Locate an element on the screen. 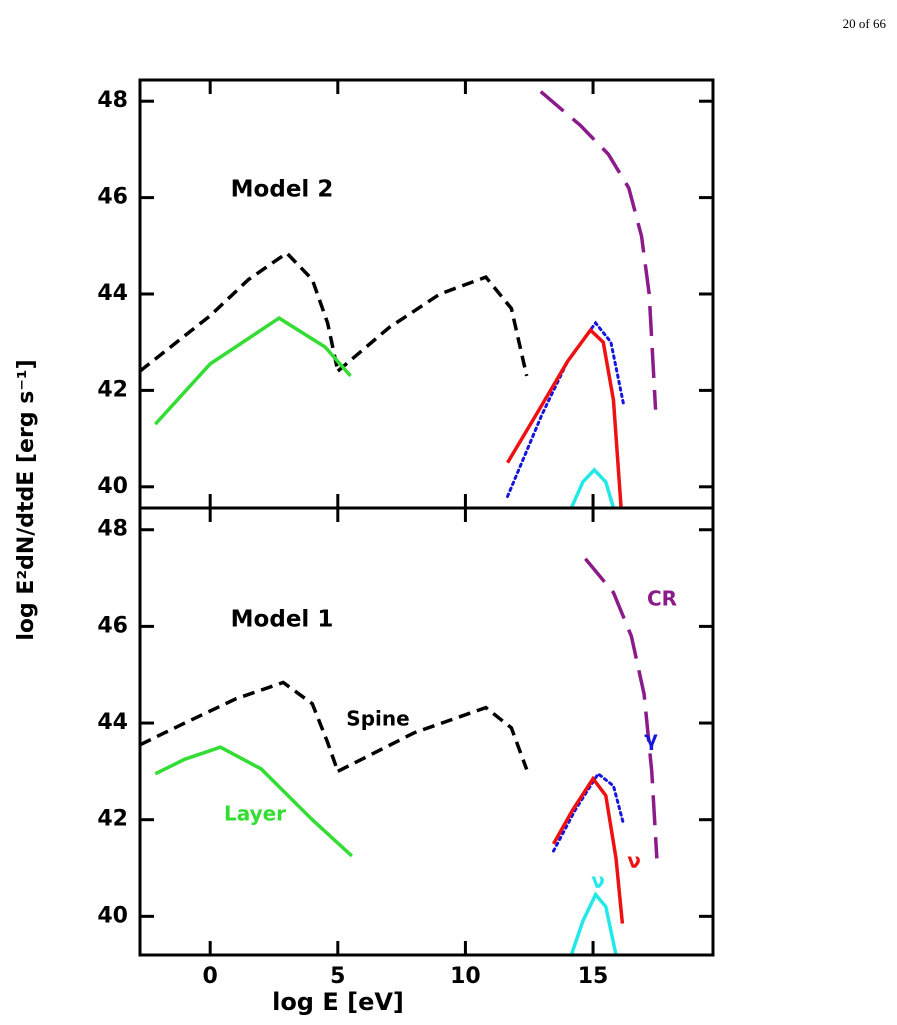 This screenshot has height=1025, width=897. x-tick-label: 0 is located at coordinates (210, 976).